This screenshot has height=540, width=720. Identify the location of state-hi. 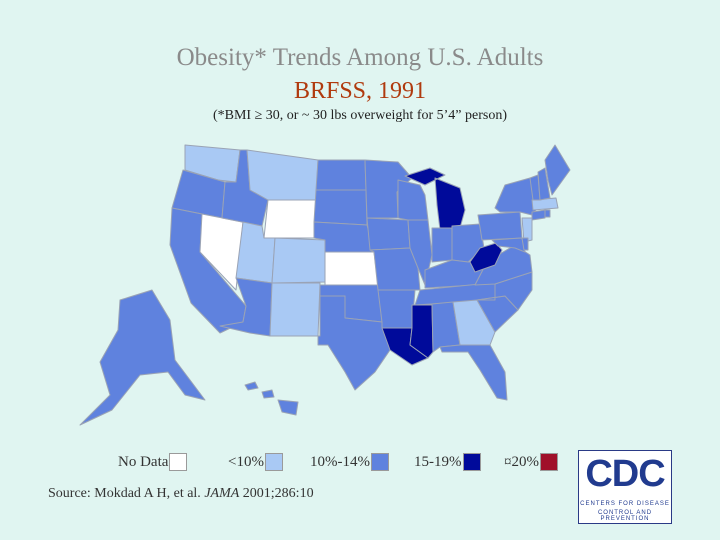
(271, 398).